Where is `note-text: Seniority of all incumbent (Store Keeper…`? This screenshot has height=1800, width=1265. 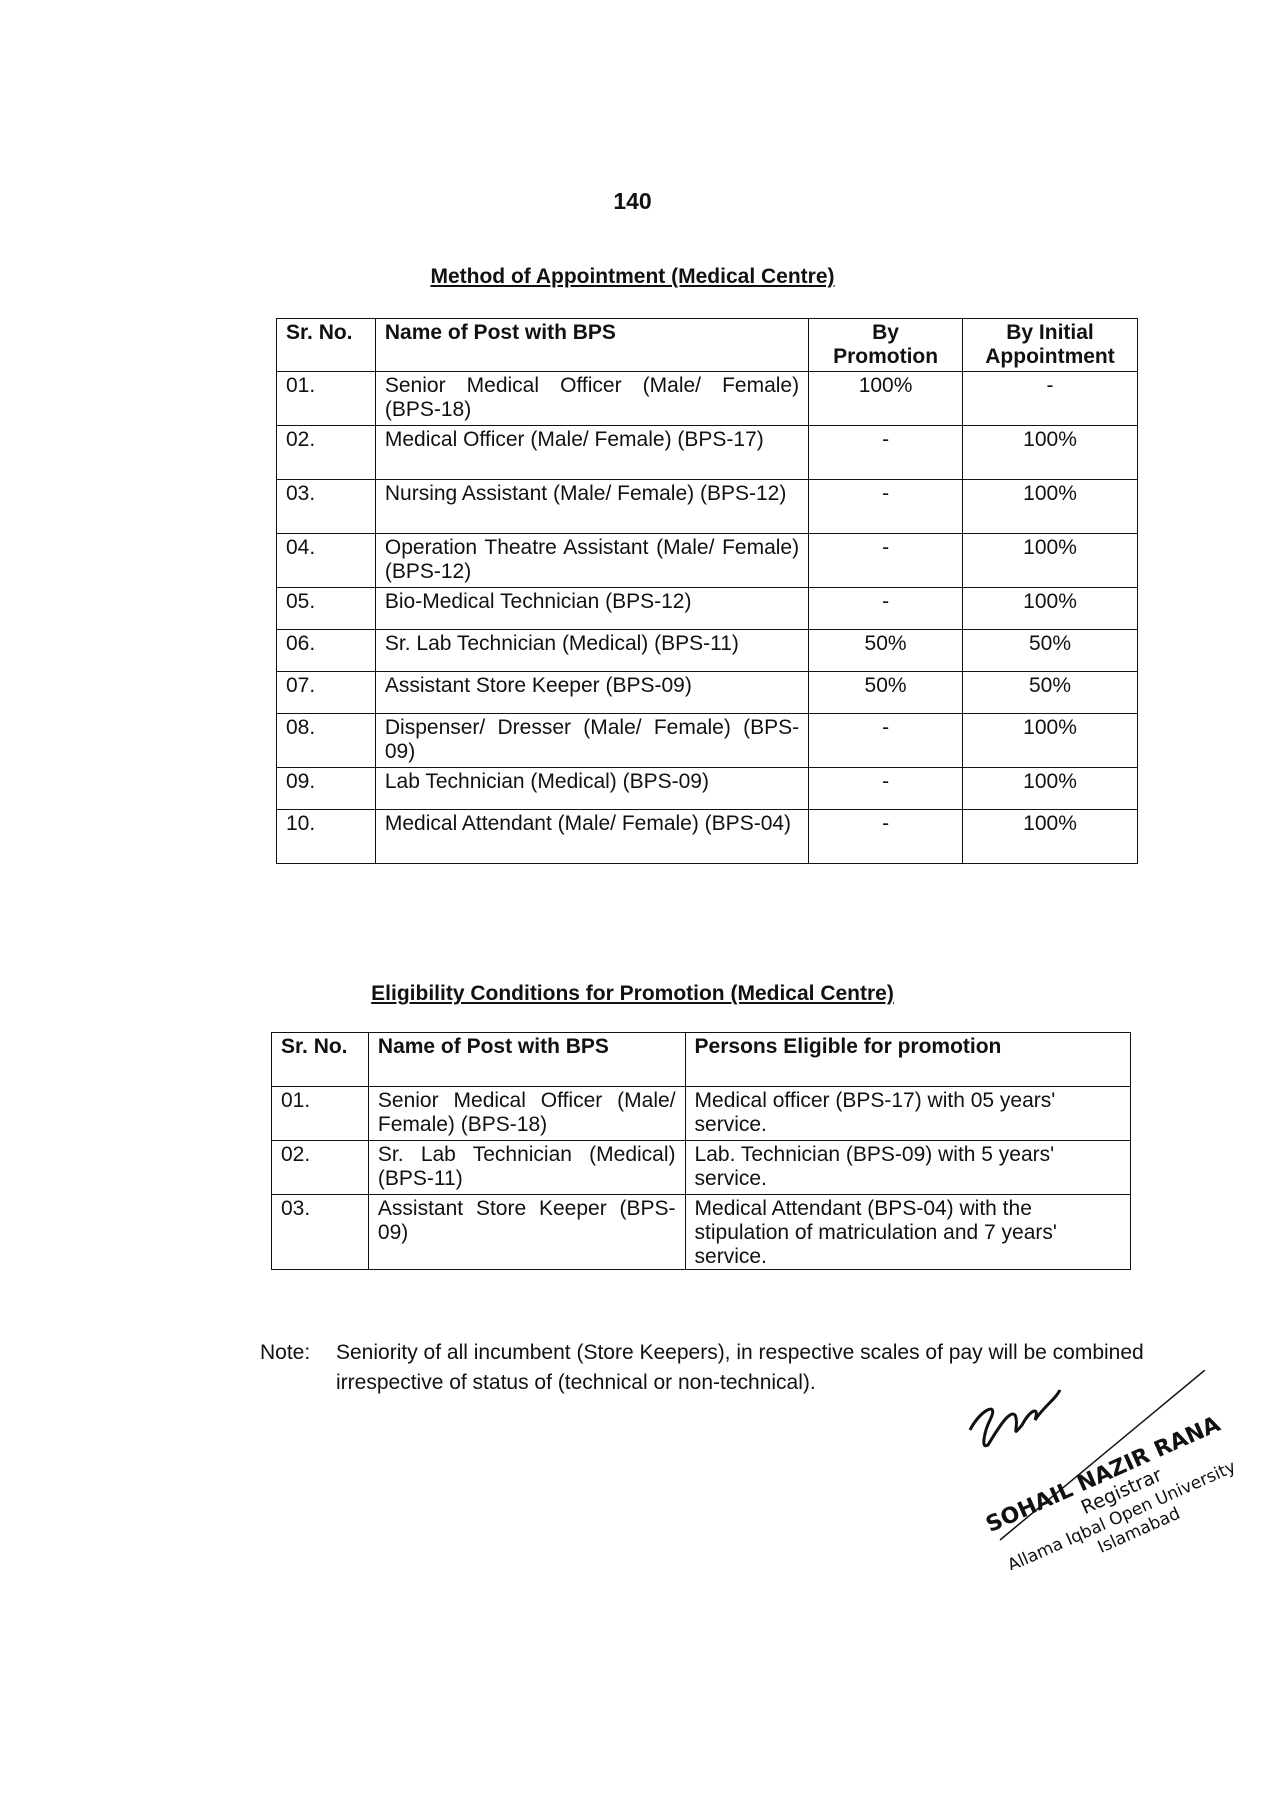
note-text: Seniority of all incumbent (Store Keeper… is located at coordinates (740, 1367).